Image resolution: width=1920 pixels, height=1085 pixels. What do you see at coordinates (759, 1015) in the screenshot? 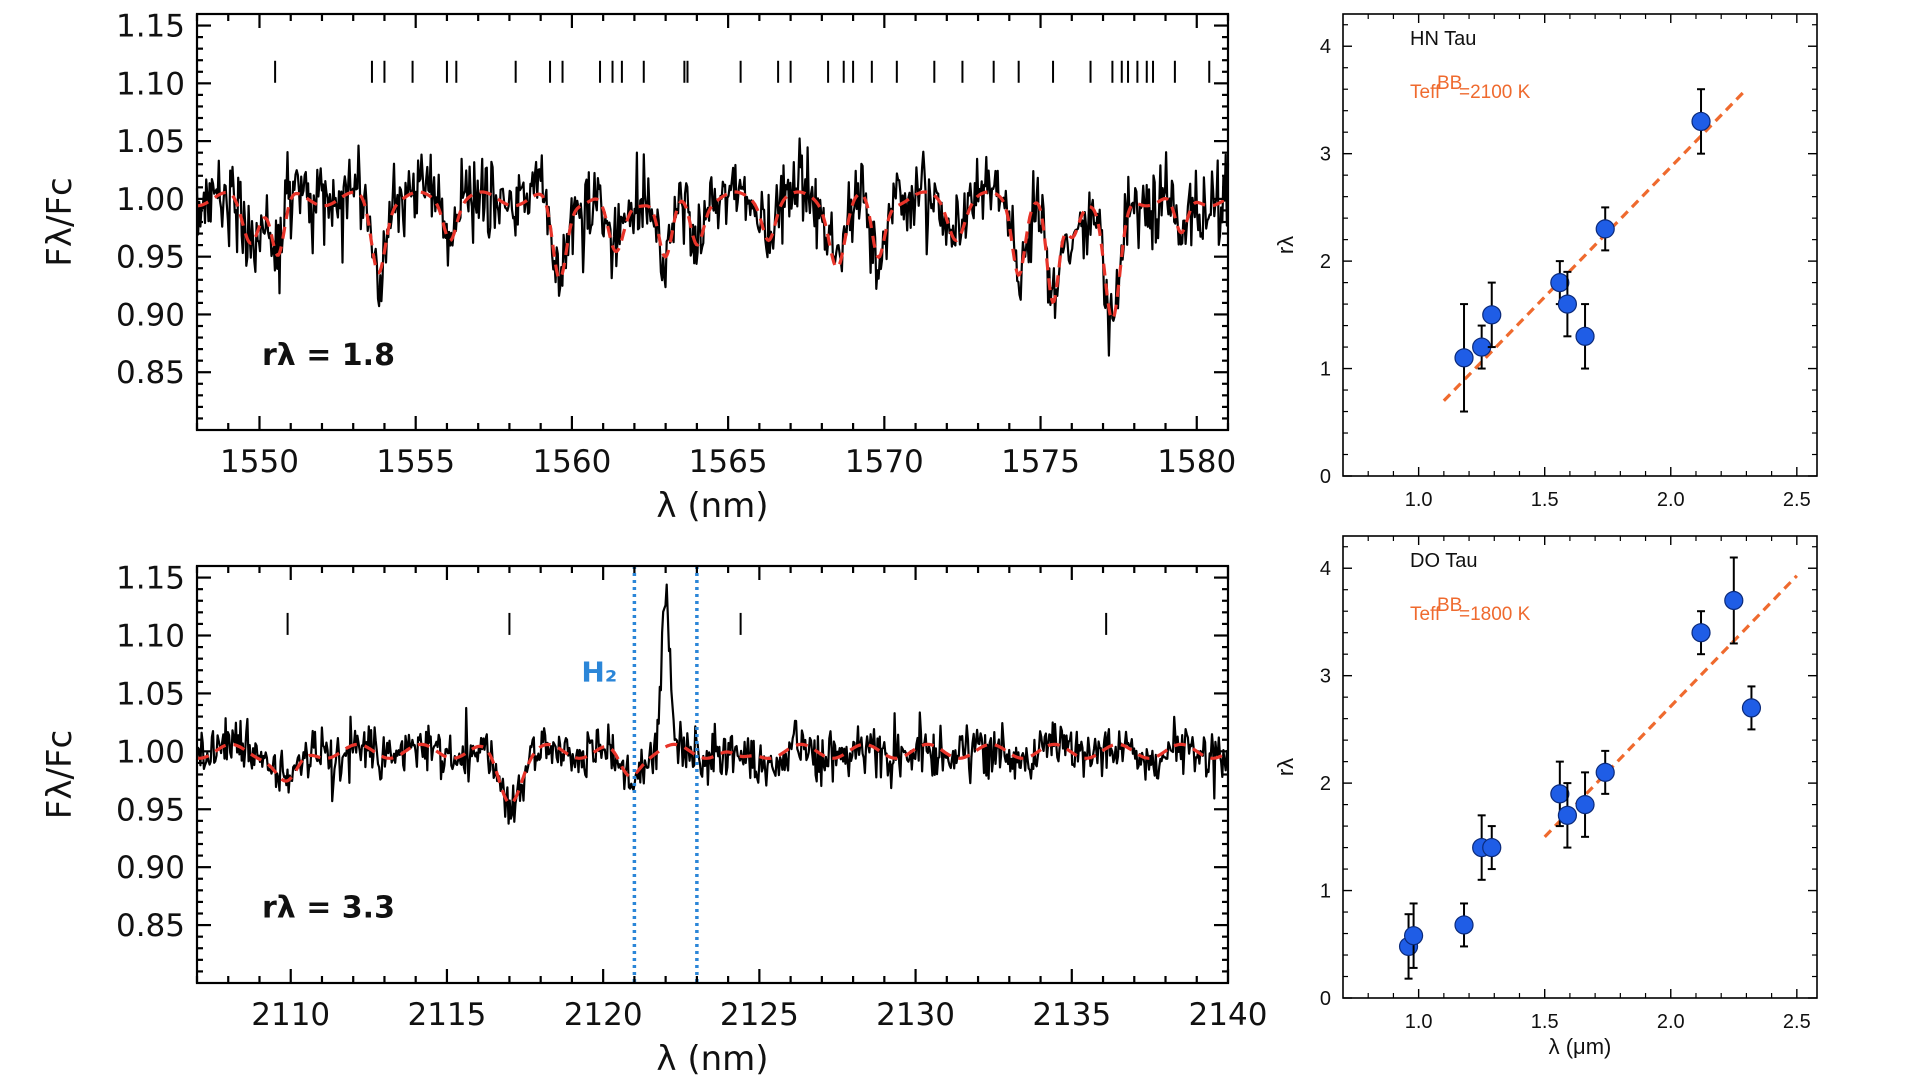
I see `x-tick-label: 2125` at bounding box center [759, 1015].